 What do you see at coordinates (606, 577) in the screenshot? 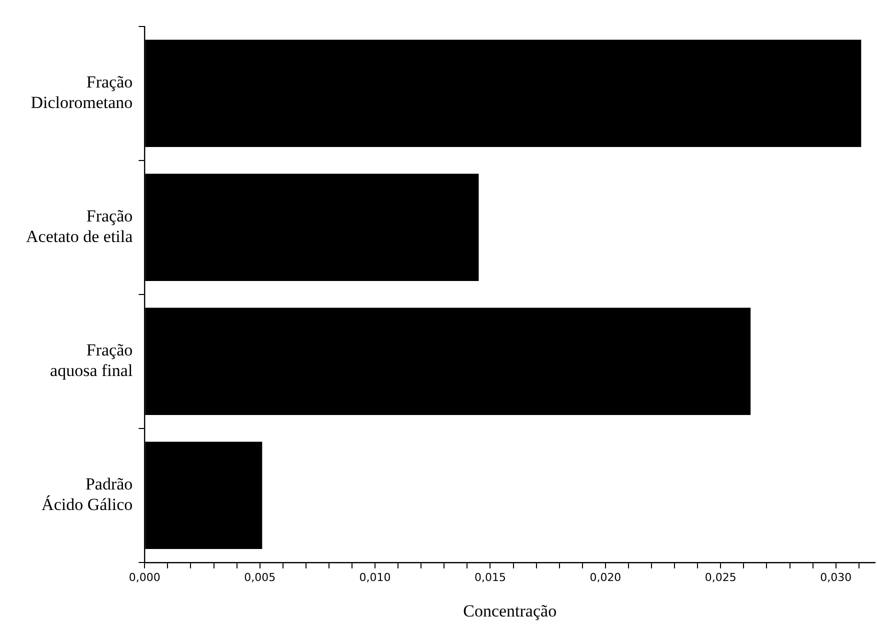
I see `x-tick-label: 0,020` at bounding box center [606, 577].